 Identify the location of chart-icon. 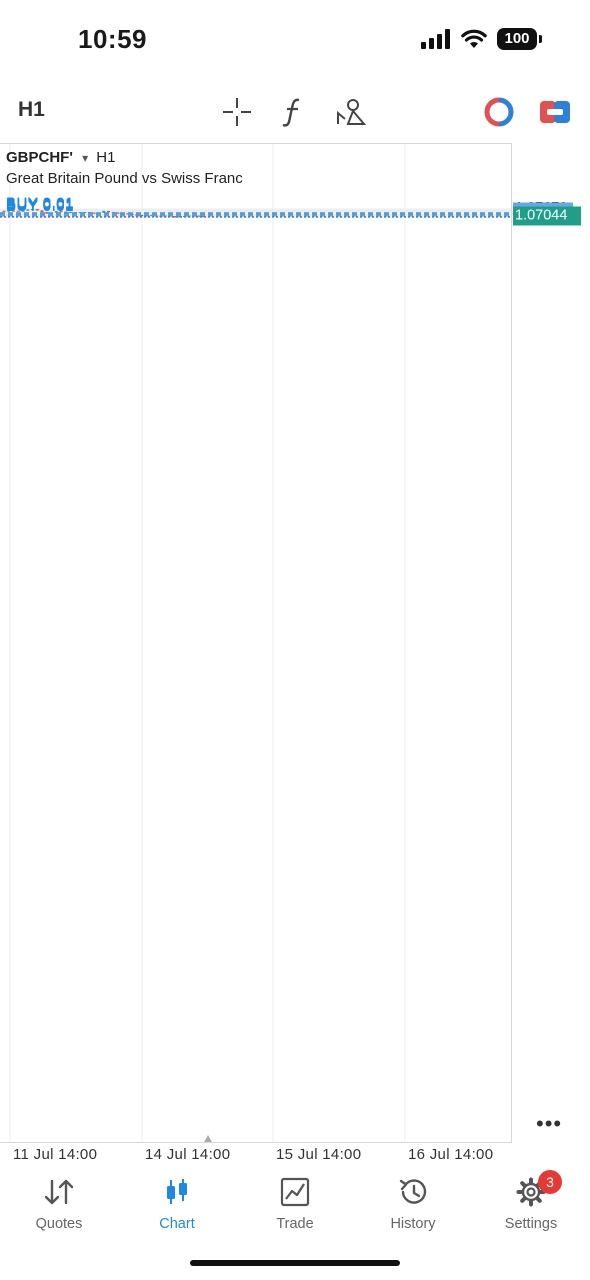
(177, 1192).